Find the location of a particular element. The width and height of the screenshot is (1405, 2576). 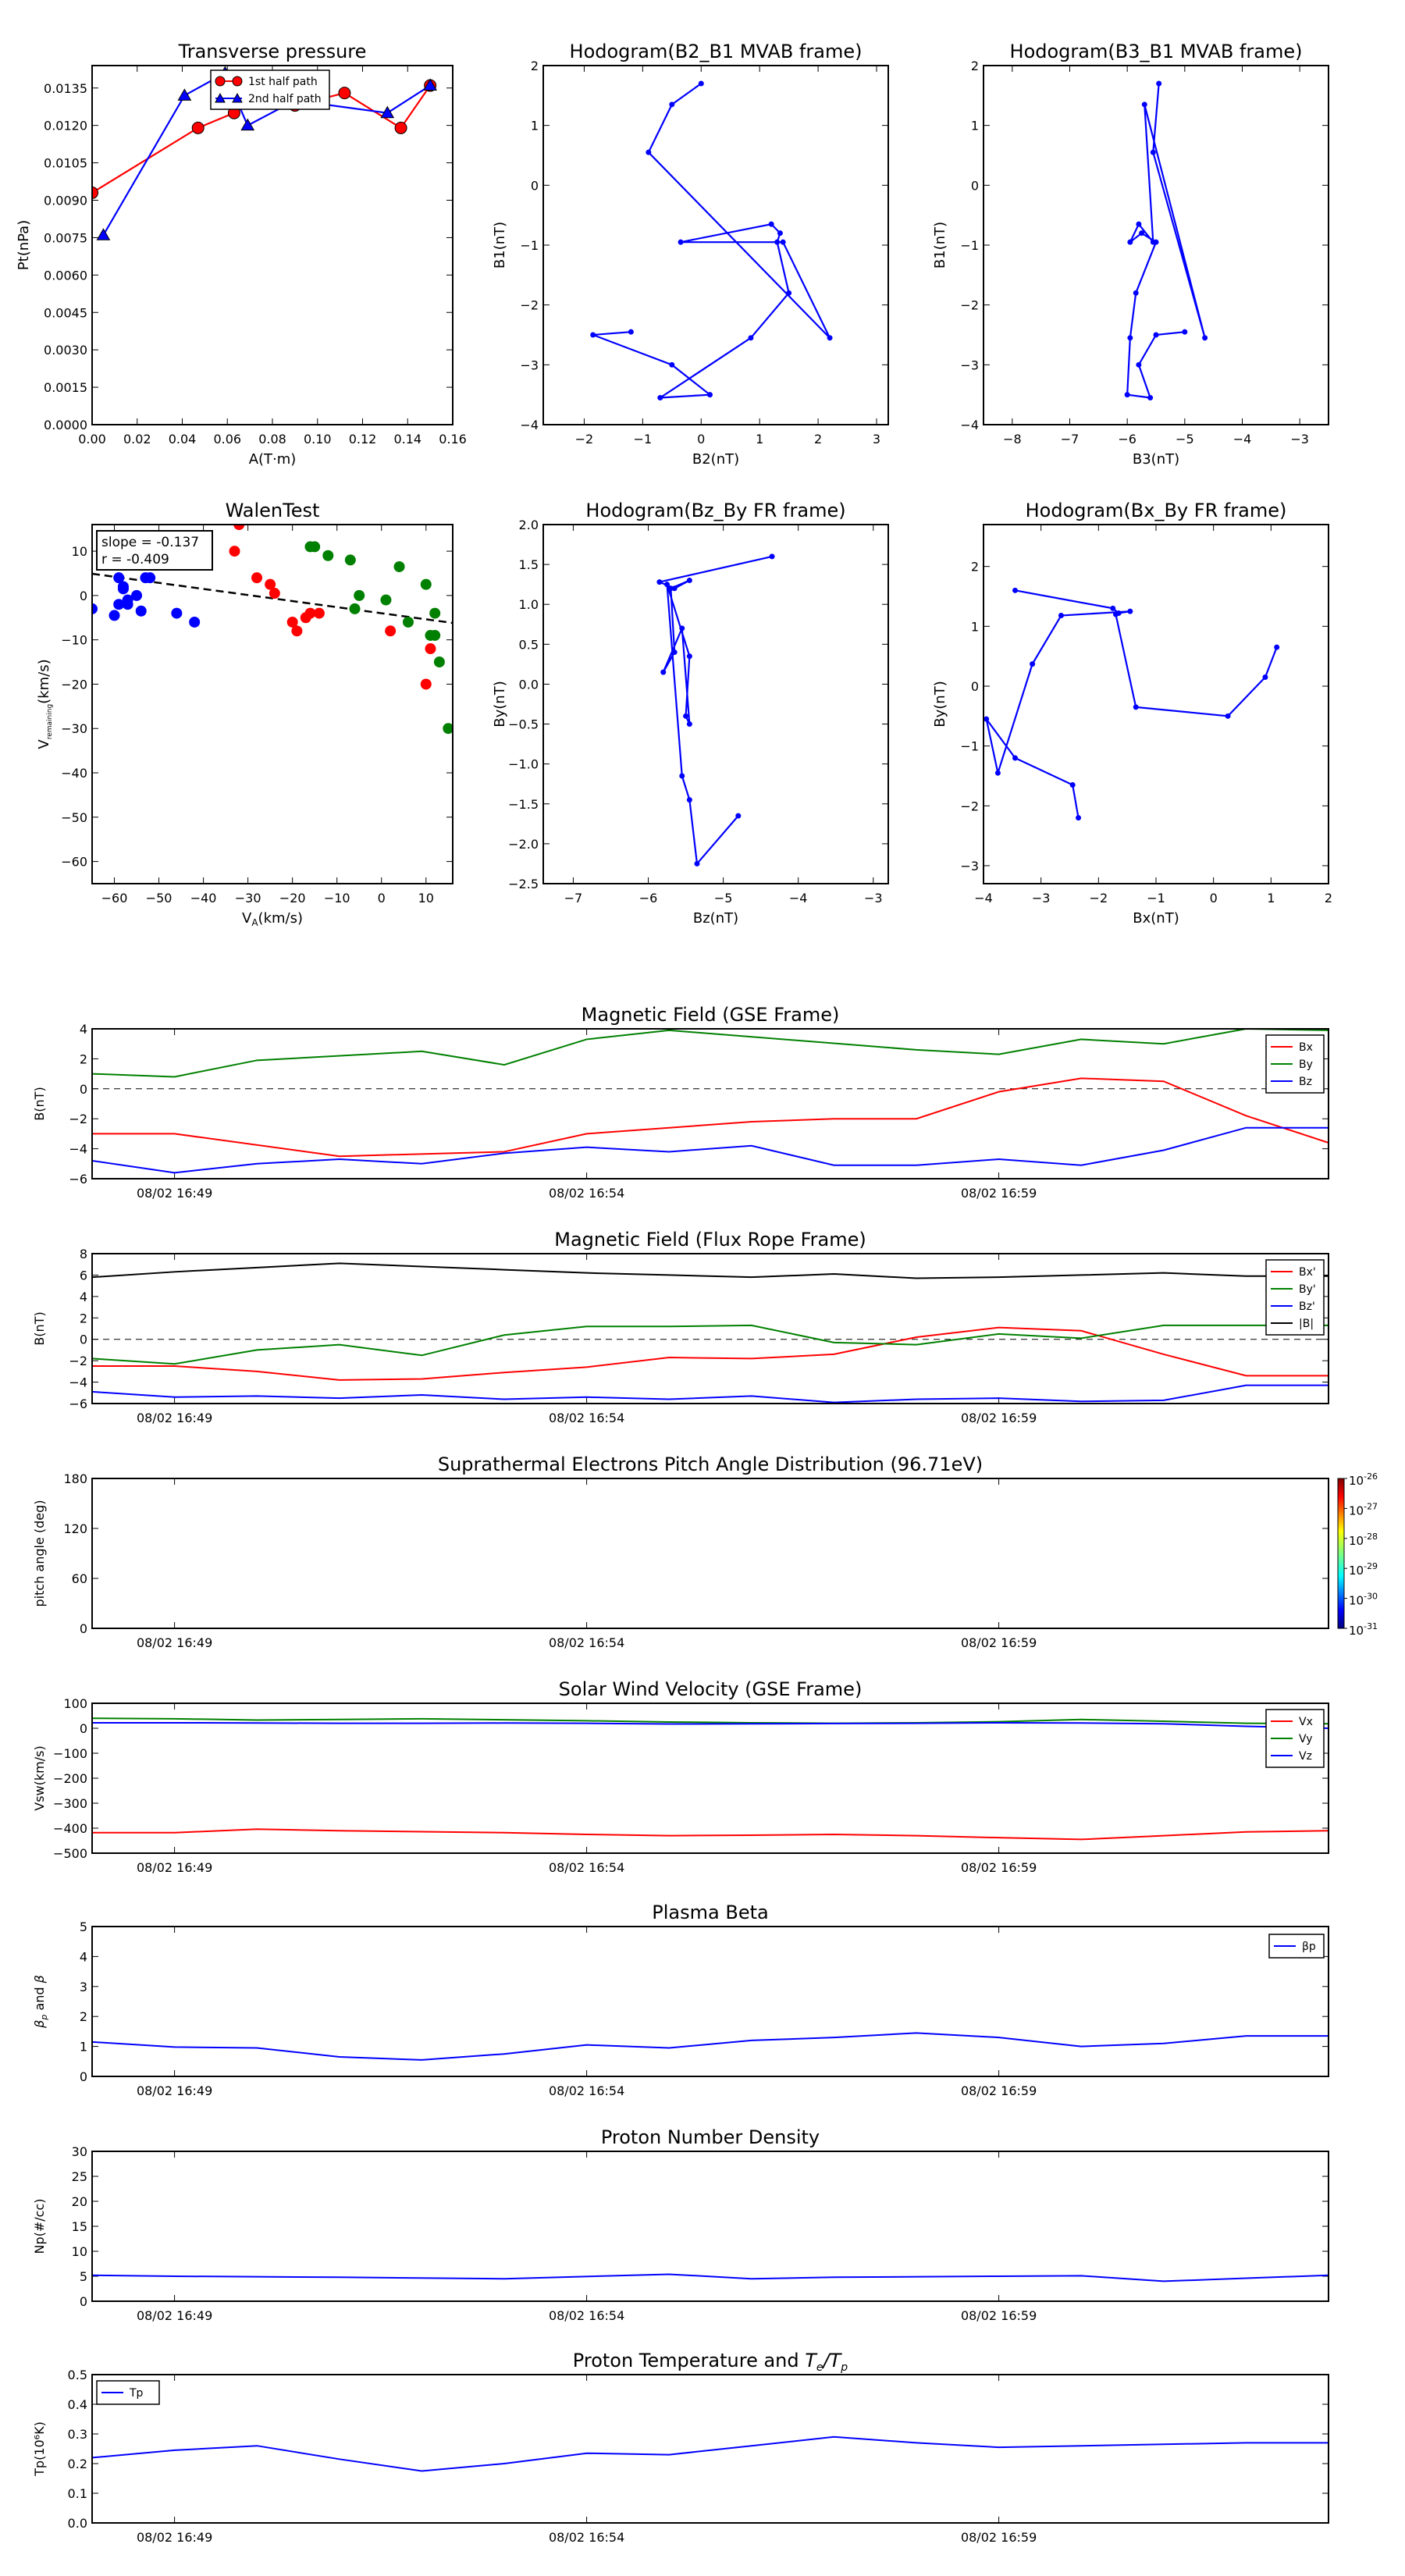

sw-velocity-series-Vz-line is located at coordinates (711, 1725).